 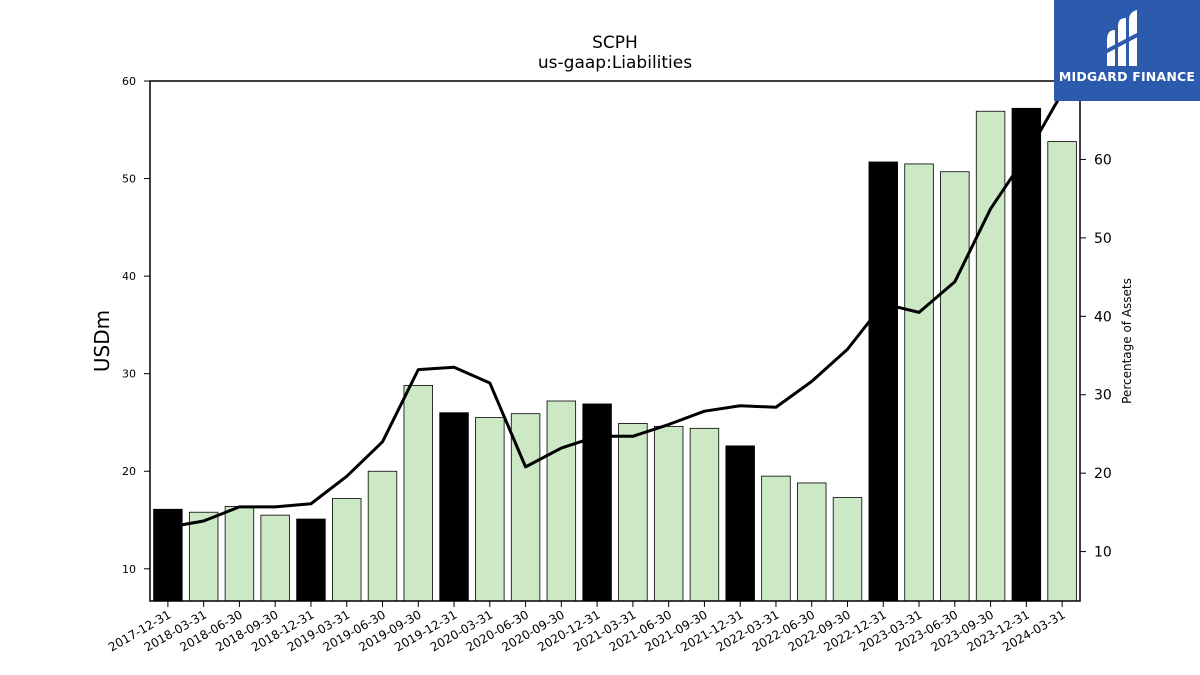 I want to click on y-tick-label: 50, so click(x=129, y=179).